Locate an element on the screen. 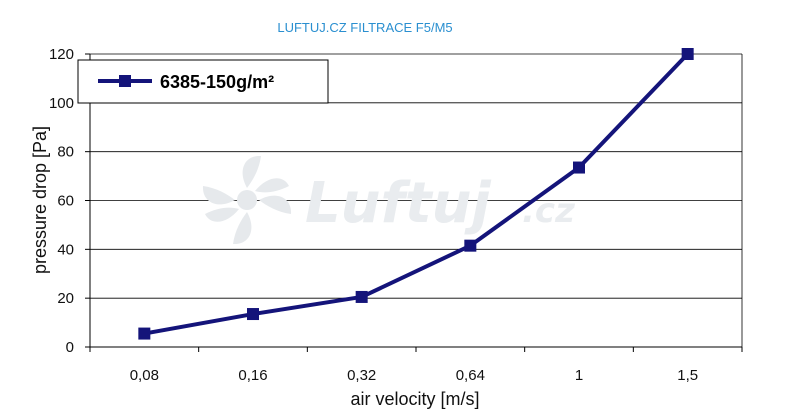 The height and width of the screenshot is (419, 800). chart-title: LUFTUJ.CZ FILTRACE F5/M5 is located at coordinates (364, 27).